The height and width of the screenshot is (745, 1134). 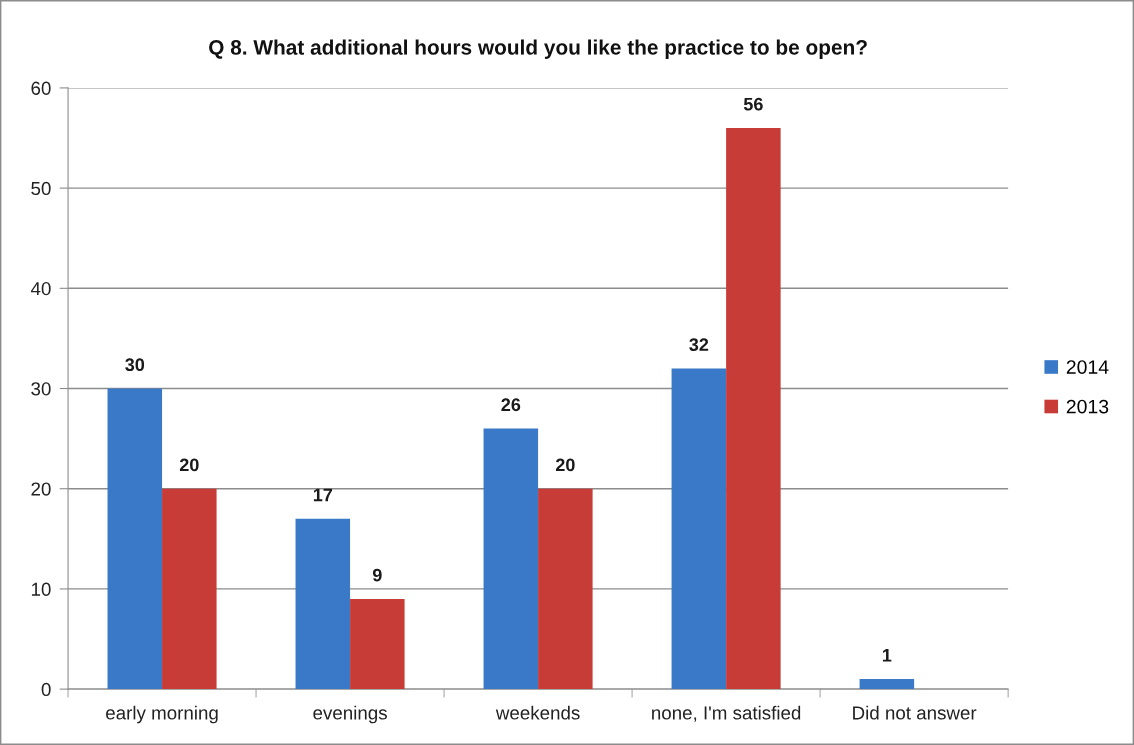 What do you see at coordinates (915, 712) in the screenshot?
I see `x-tick-label: Did not answer` at bounding box center [915, 712].